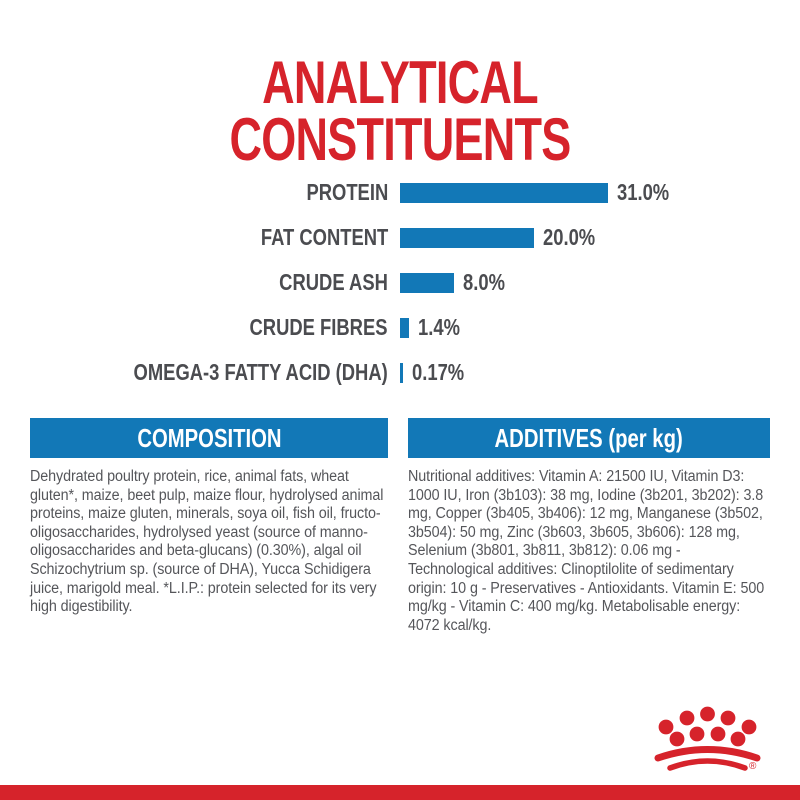  I want to click on chart-label: PROTEIN, so click(347, 192).